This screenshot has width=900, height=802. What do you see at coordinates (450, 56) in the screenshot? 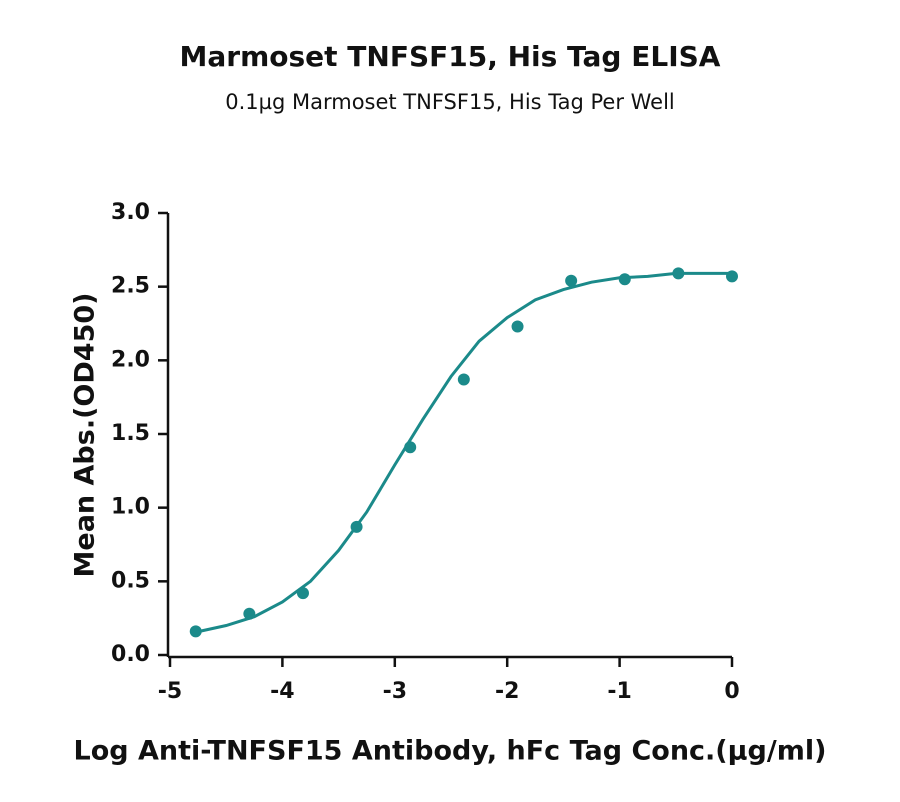
I see `chart-title: Marmoset TNFSF15, His Tag ELISA` at bounding box center [450, 56].